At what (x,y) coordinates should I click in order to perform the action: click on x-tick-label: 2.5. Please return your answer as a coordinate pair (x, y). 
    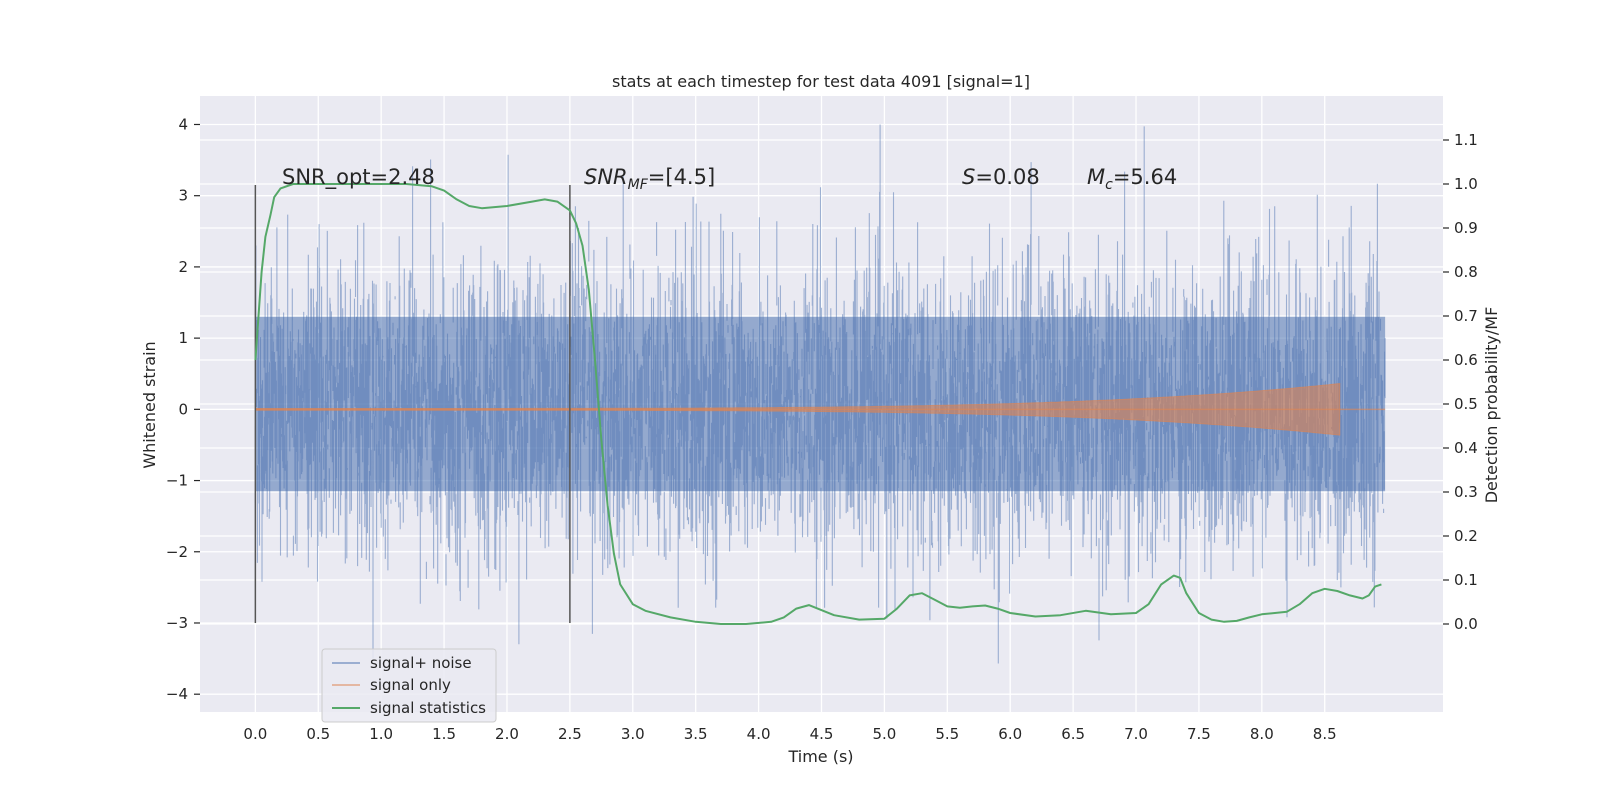
    Looking at the image, I should click on (570, 734).